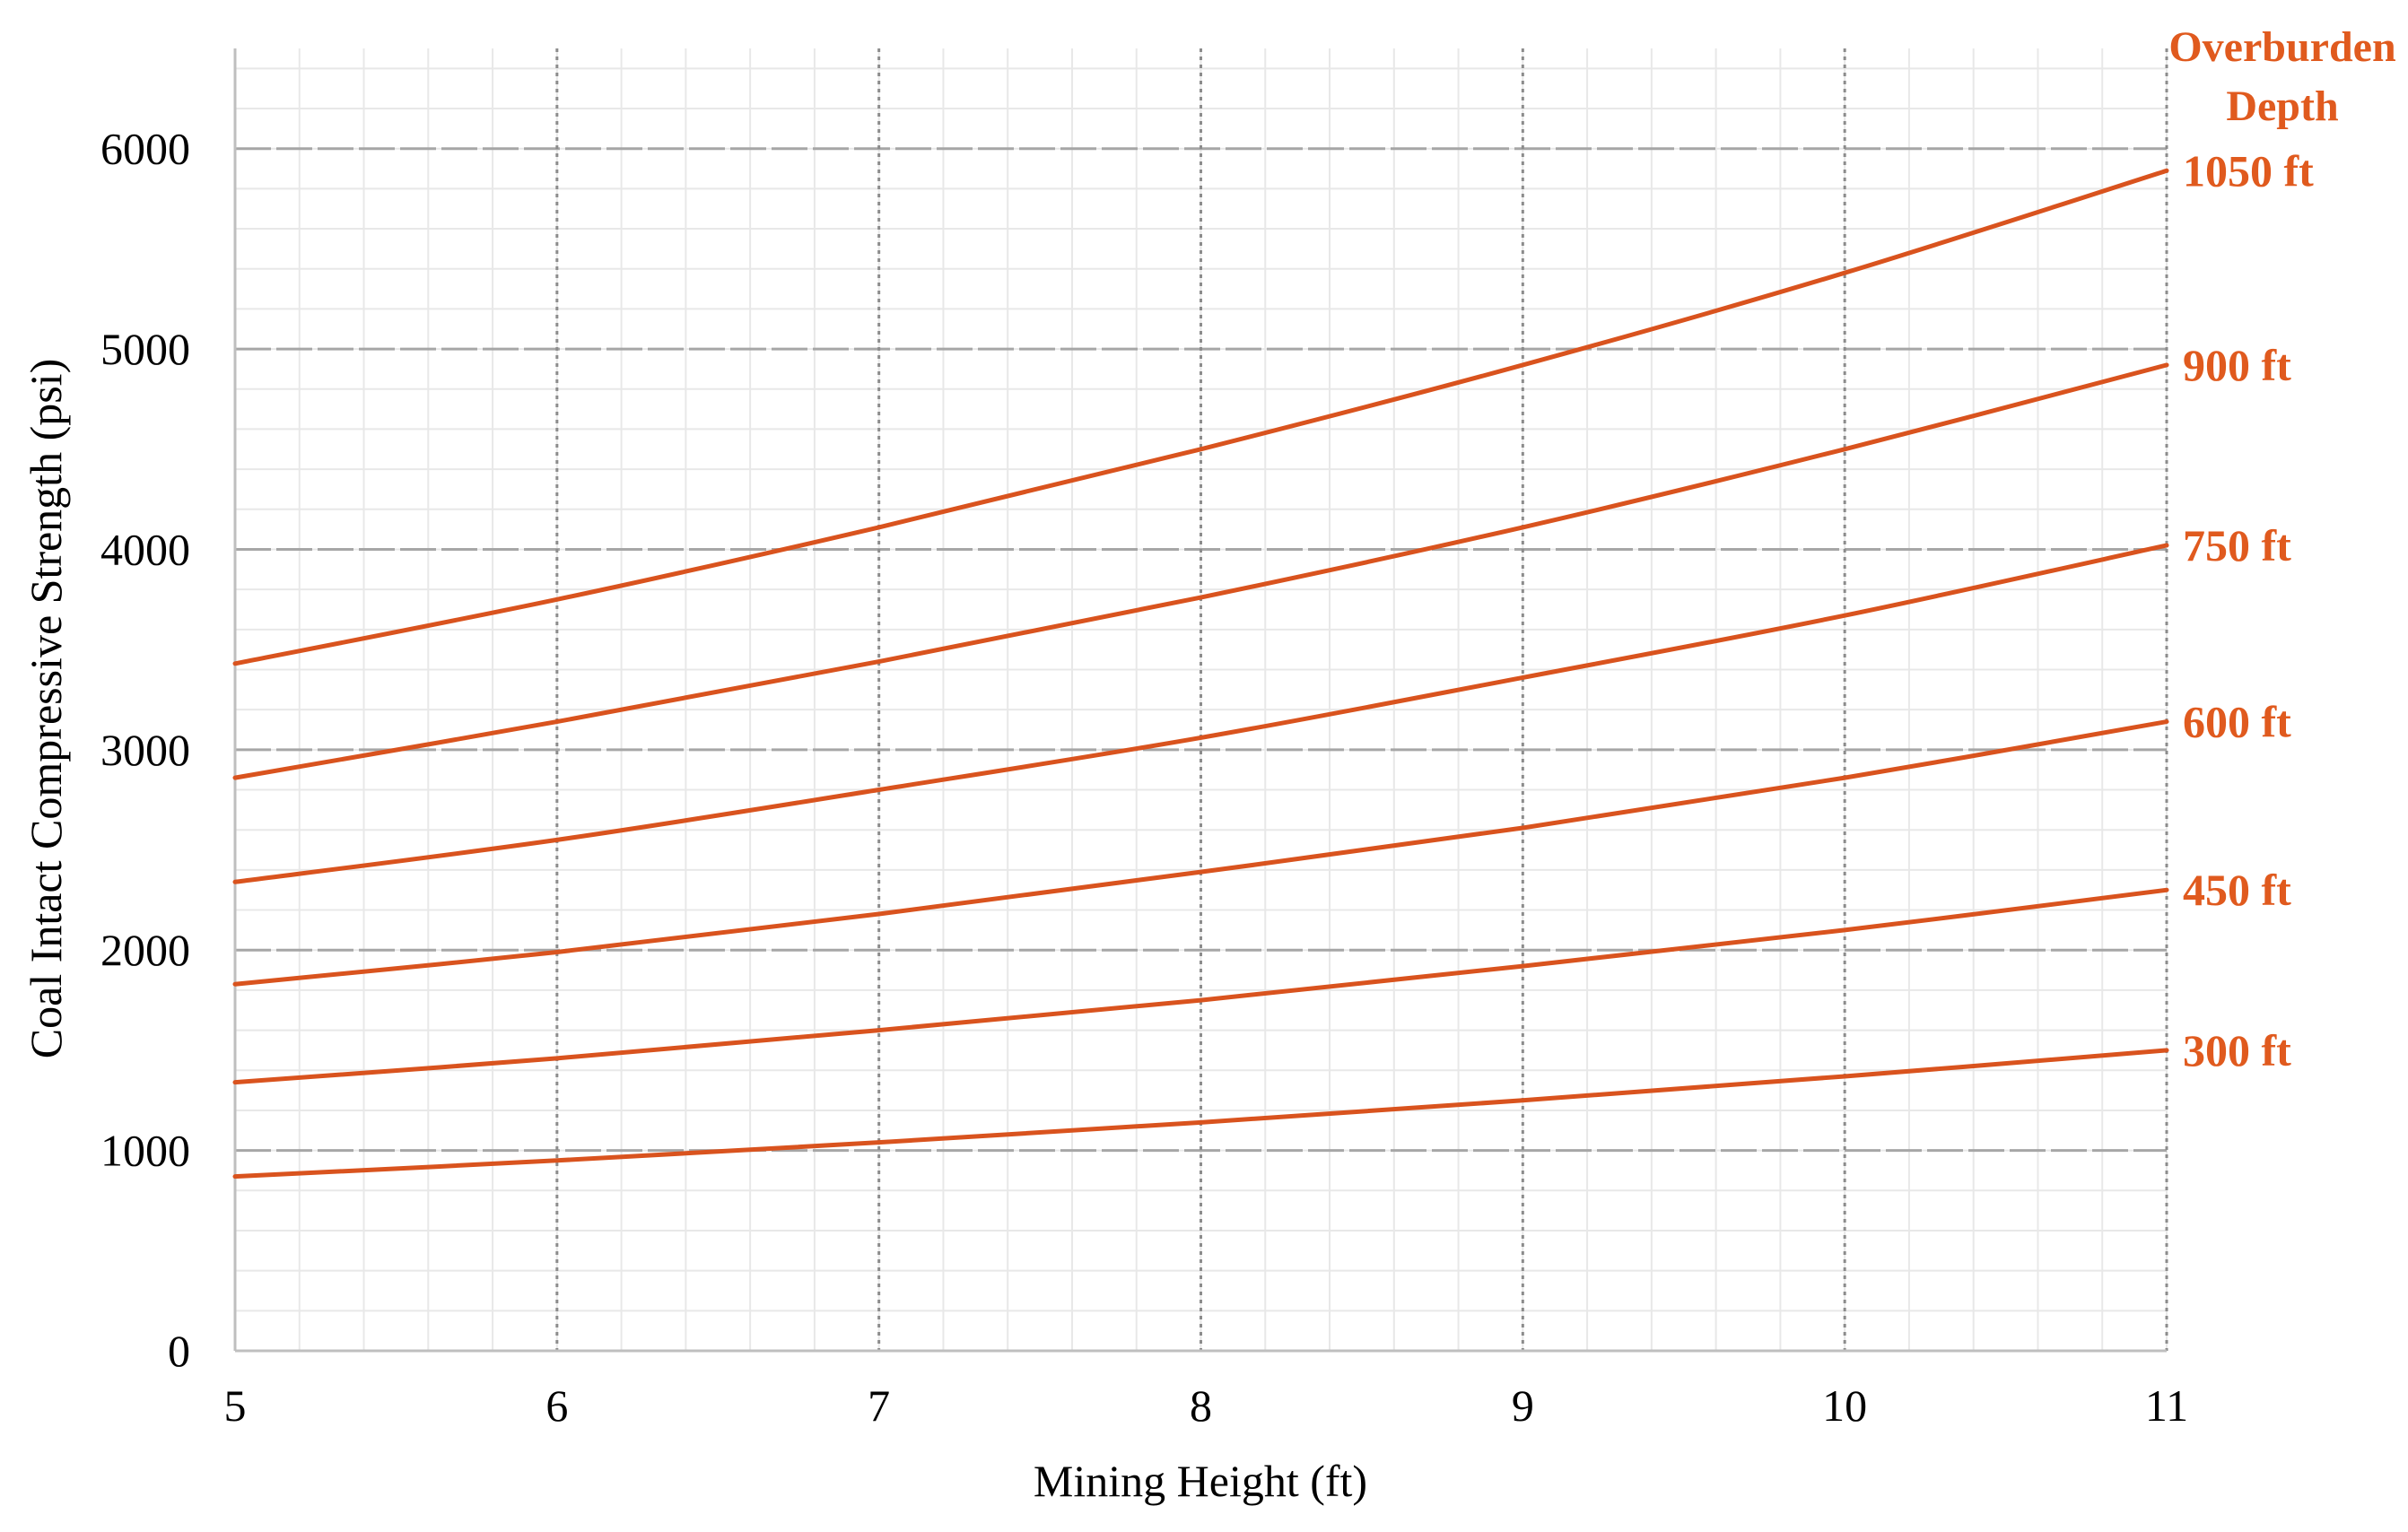  What do you see at coordinates (179, 1351) in the screenshot?
I see `y-tick-label: 0` at bounding box center [179, 1351].